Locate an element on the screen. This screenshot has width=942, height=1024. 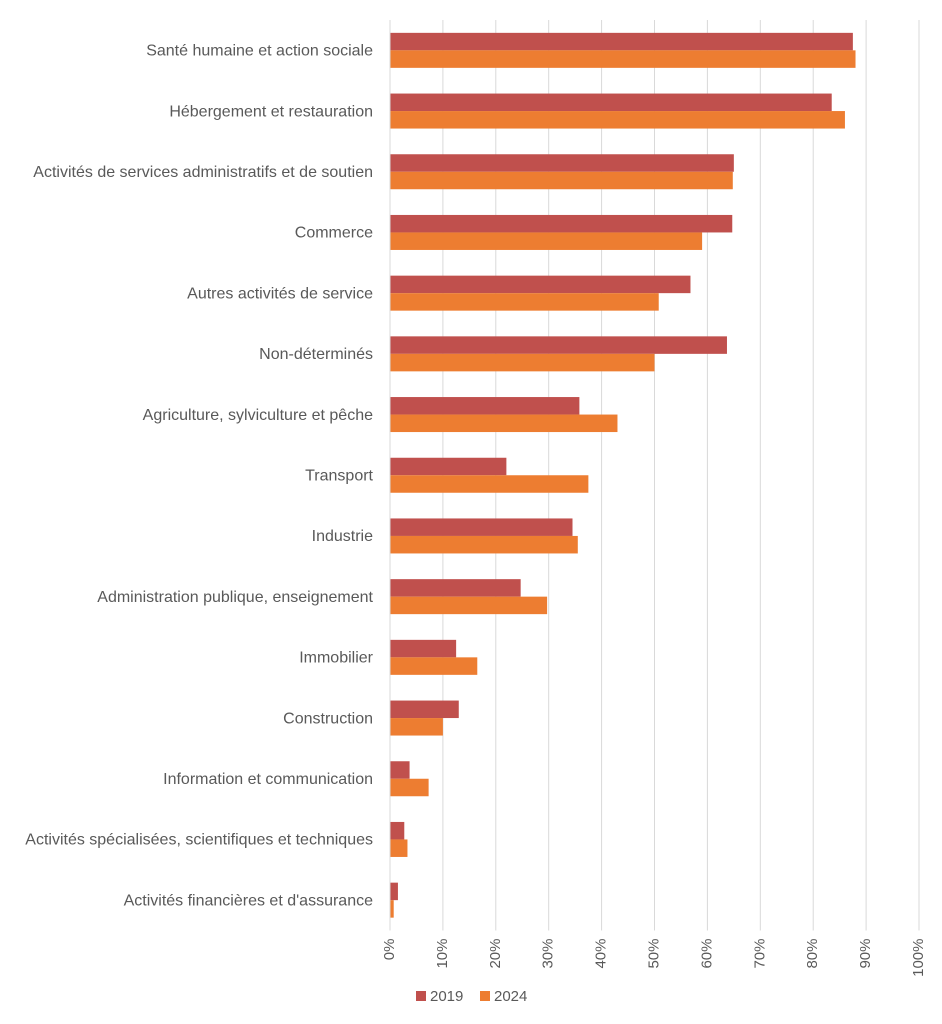
x-tick-label: 10% is located at coordinates (442, 954).